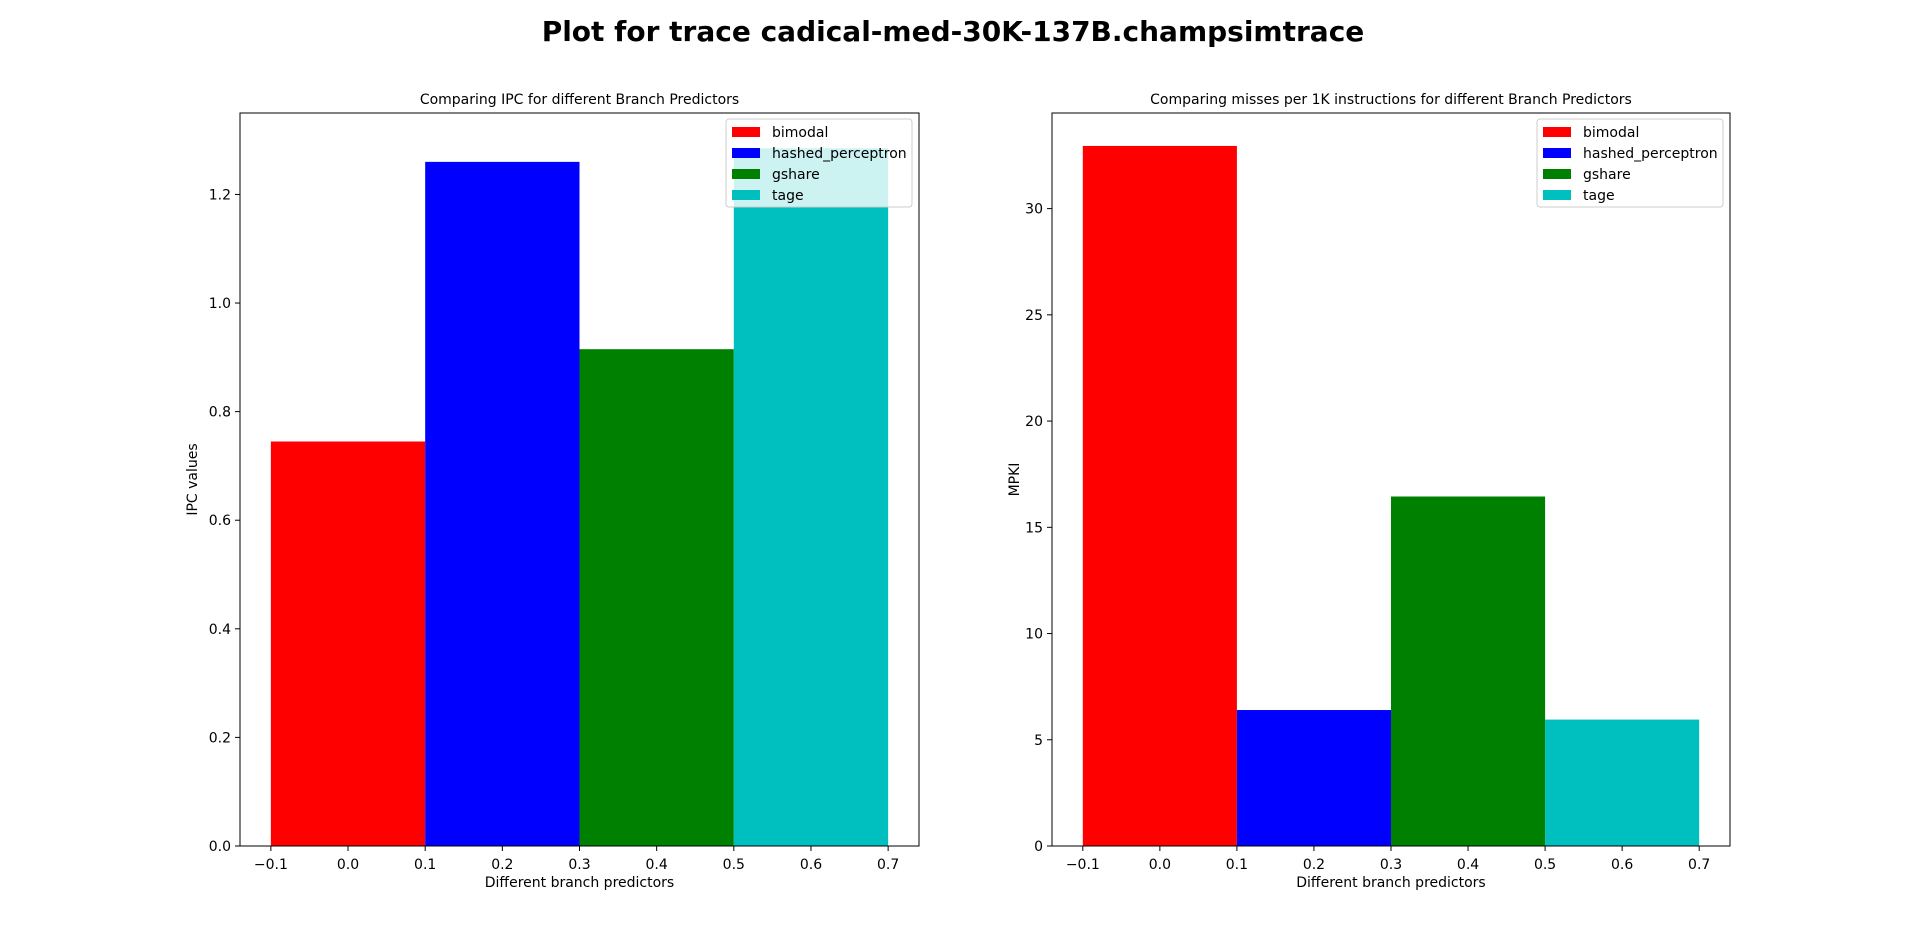 The image size is (1907, 944). I want to click on y-axis-label: IPC values, so click(193, 479).